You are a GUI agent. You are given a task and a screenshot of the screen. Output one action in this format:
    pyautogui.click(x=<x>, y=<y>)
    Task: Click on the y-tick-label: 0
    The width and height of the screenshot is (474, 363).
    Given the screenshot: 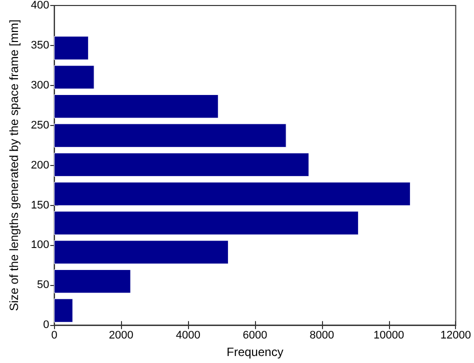 What is the action you would take?
    pyautogui.click(x=46, y=325)
    